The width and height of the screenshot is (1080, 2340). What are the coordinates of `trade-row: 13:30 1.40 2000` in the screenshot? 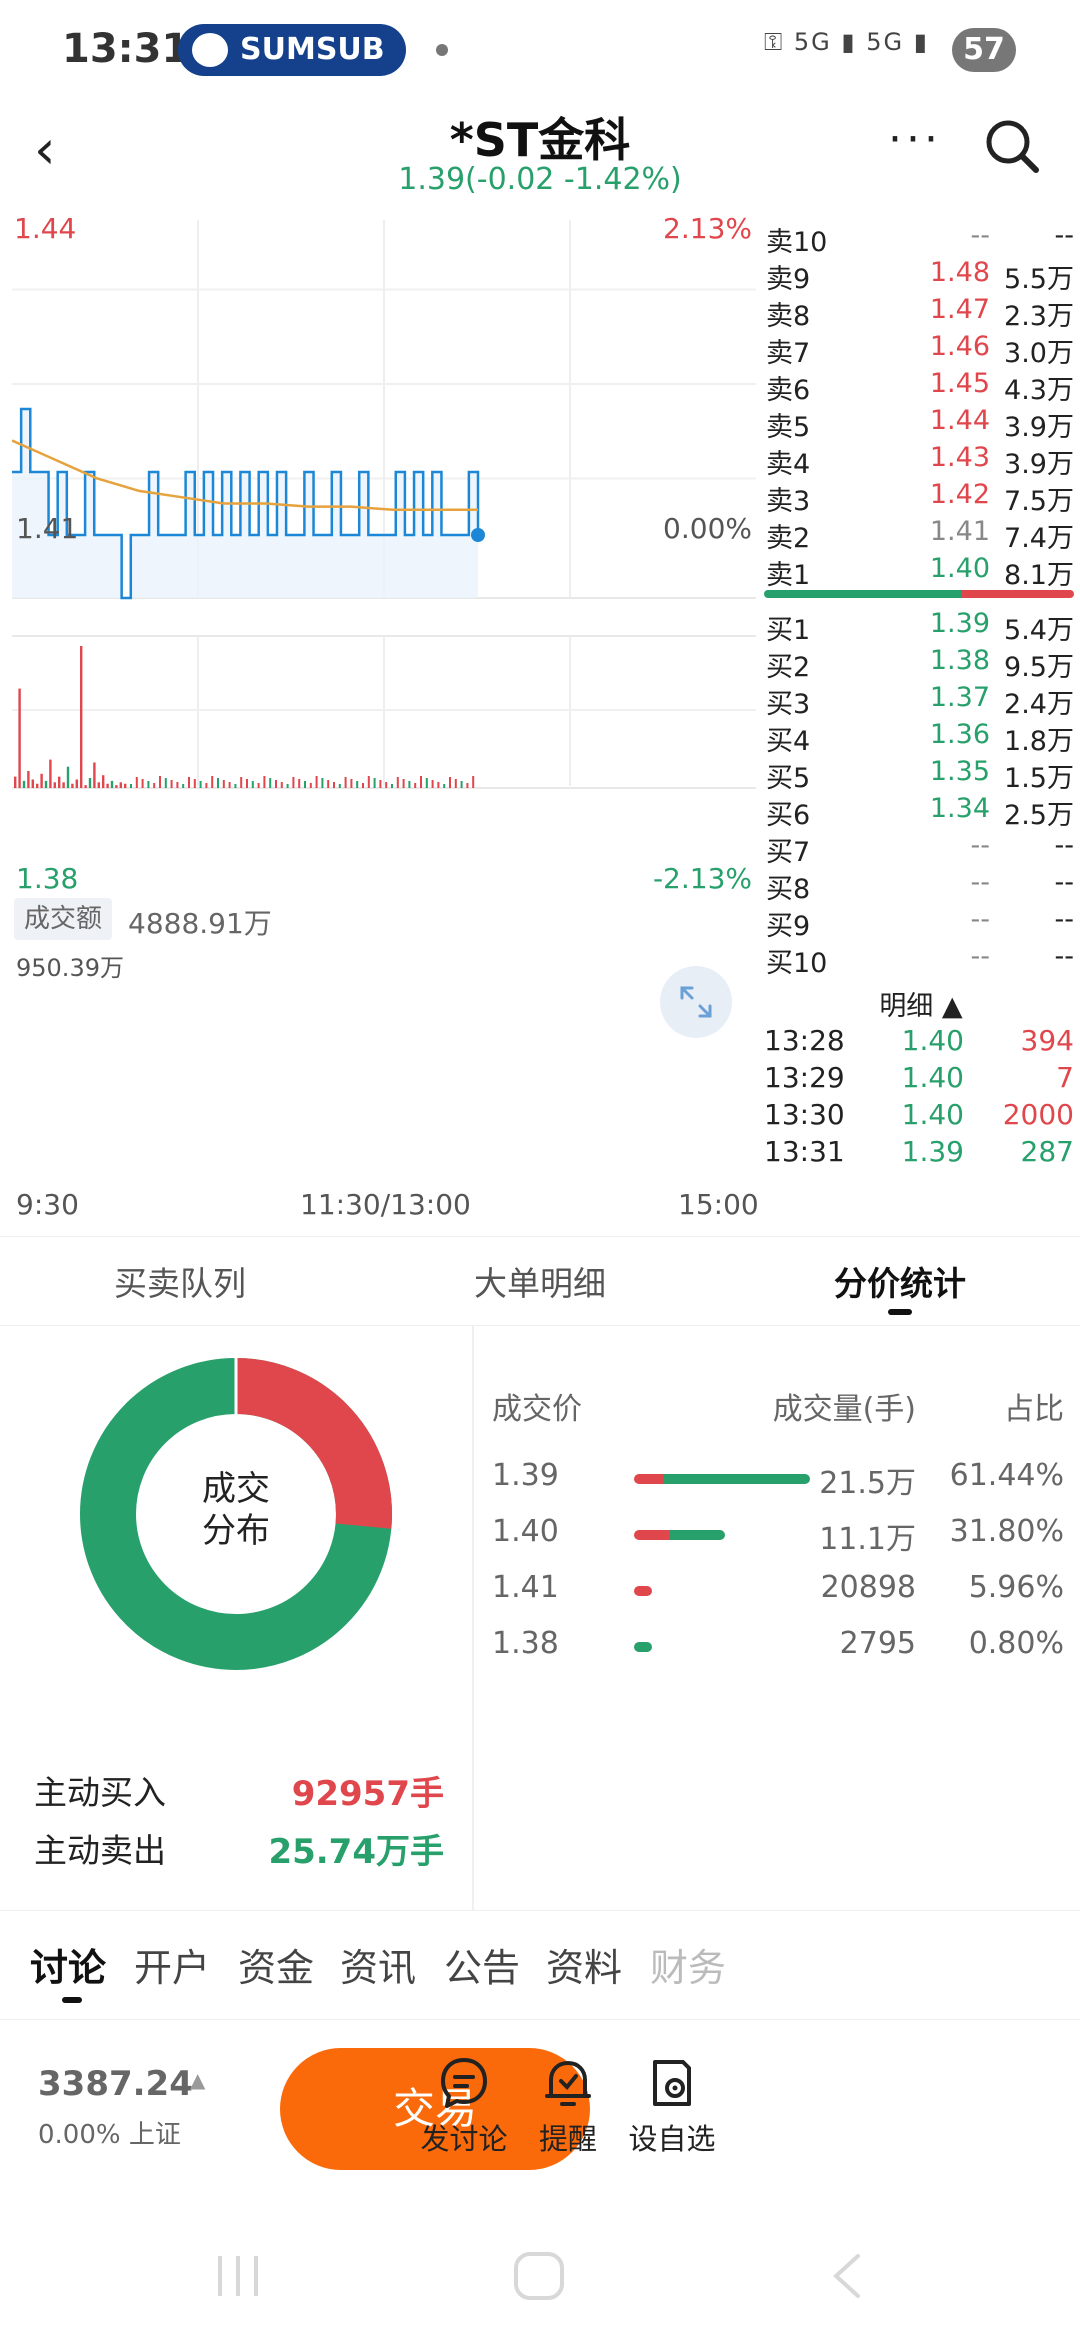 It's located at (921, 1116).